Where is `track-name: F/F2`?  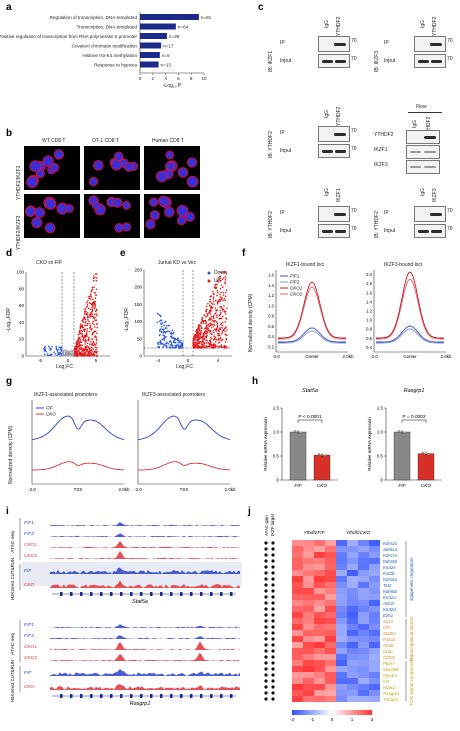 track-name: F/F2 is located at coordinates (29, 636).